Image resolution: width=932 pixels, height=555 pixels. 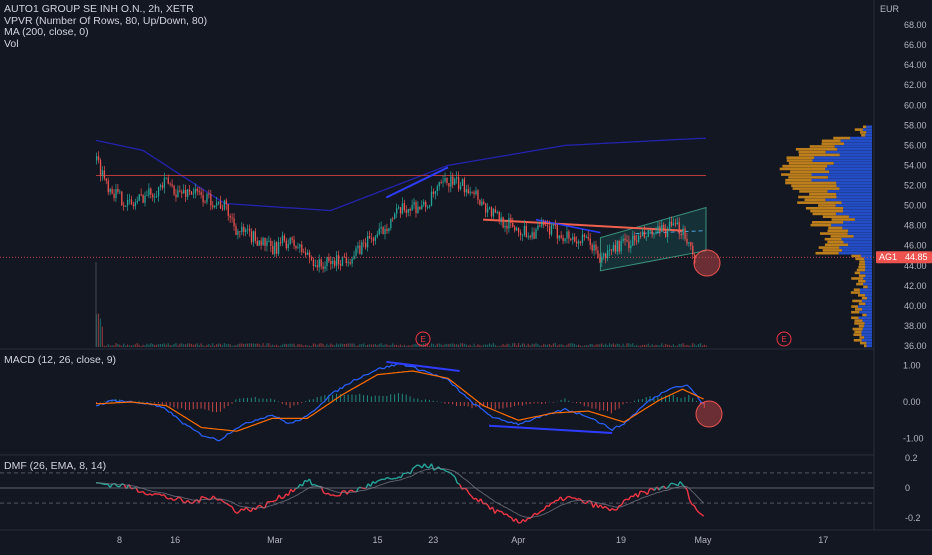 I want to click on price-tick-label: 38.00, so click(x=915, y=326).